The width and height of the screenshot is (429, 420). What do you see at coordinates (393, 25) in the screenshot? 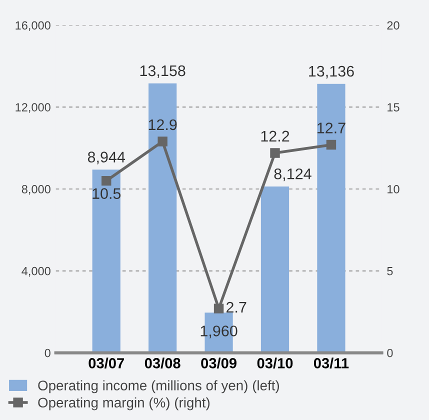
I see `y2-tick-label: 20` at bounding box center [393, 25].